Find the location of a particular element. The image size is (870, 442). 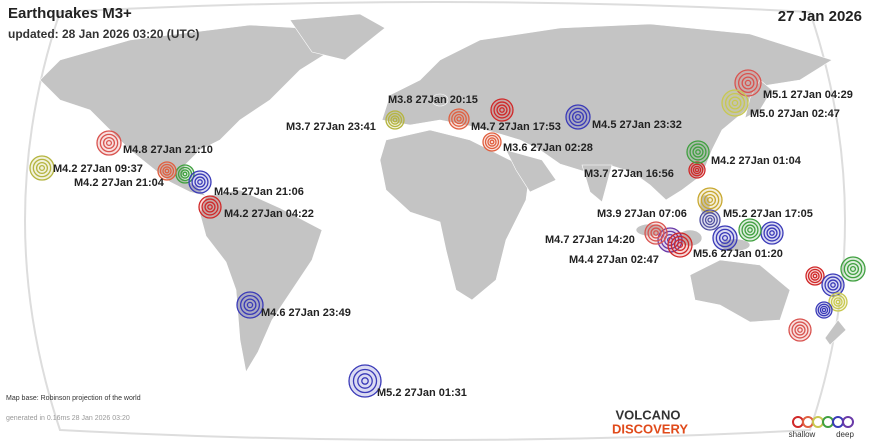

quake-label: M4.5 27Jan 21:06 is located at coordinates (259, 192).